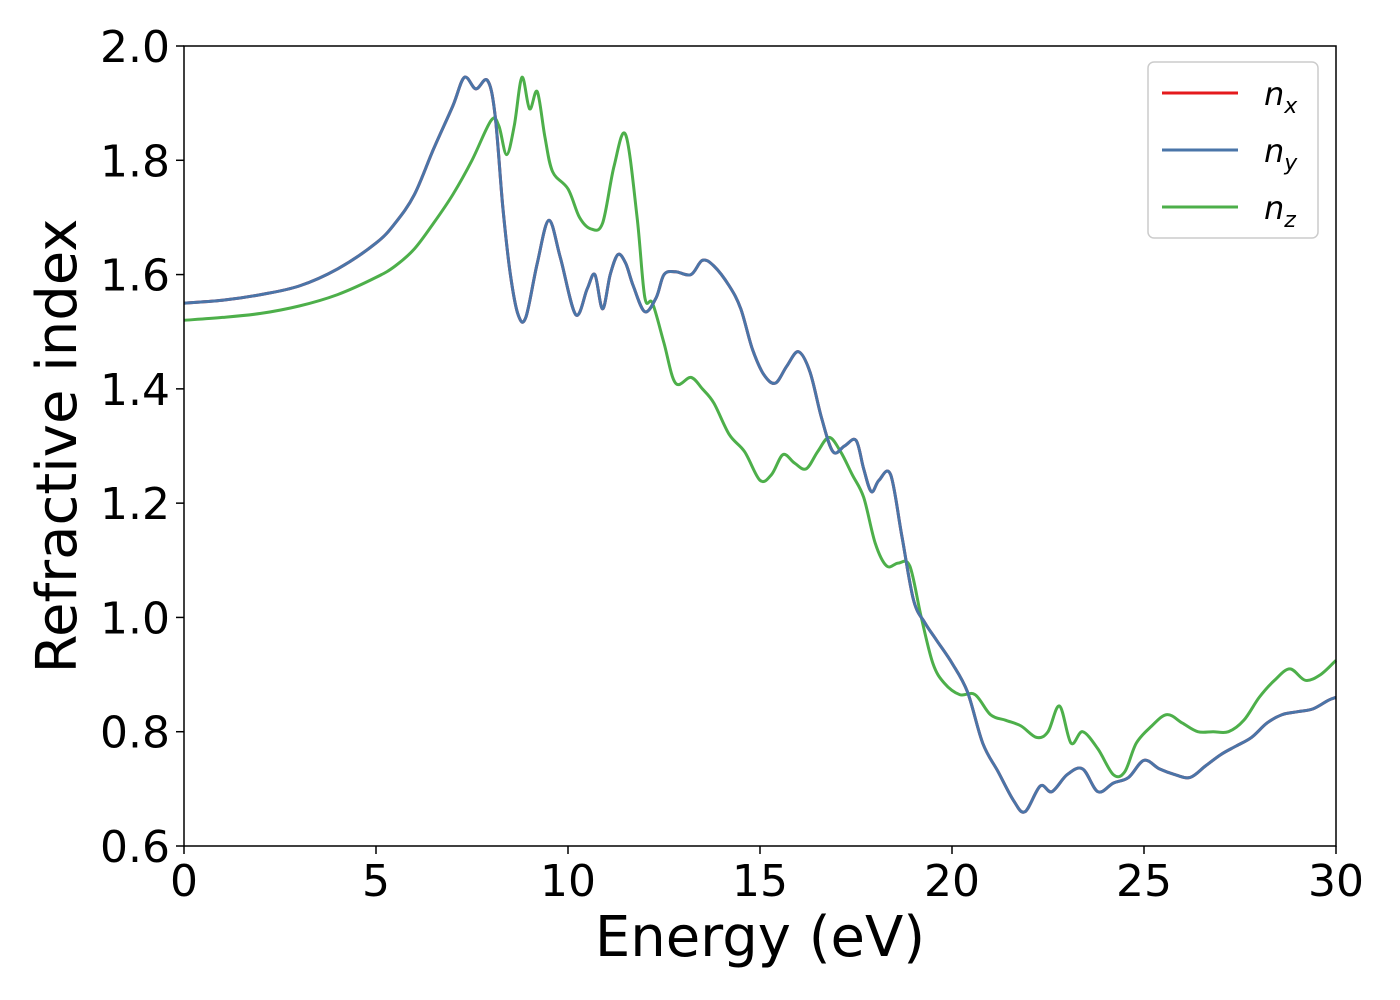 The image size is (1400, 1000). I want to click on legend-label-ny: ny, so click(1281, 154).